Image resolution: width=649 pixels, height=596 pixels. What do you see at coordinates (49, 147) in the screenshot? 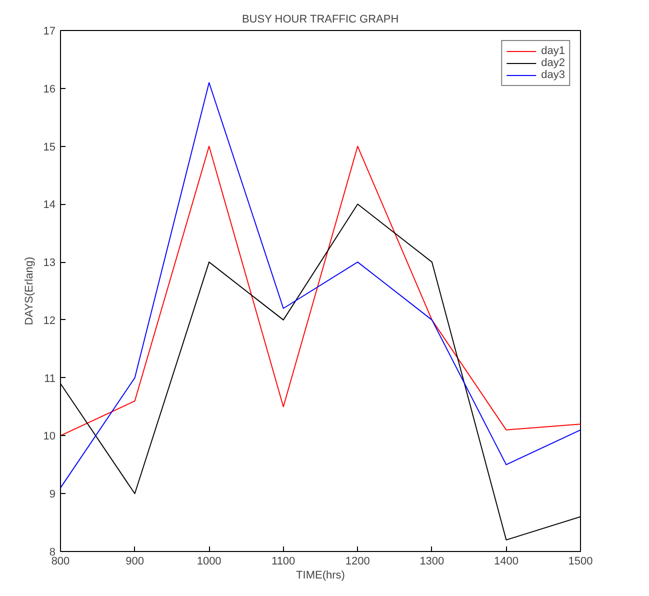
I see `y-tick-label: 15` at bounding box center [49, 147].